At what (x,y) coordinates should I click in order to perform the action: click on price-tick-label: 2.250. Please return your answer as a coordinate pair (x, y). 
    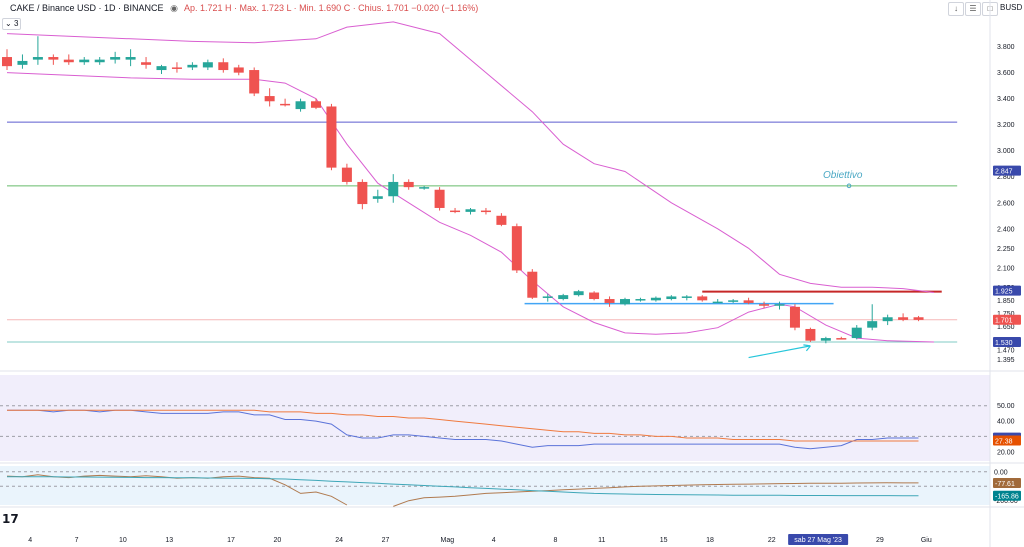
    Looking at the image, I should click on (1006, 249).